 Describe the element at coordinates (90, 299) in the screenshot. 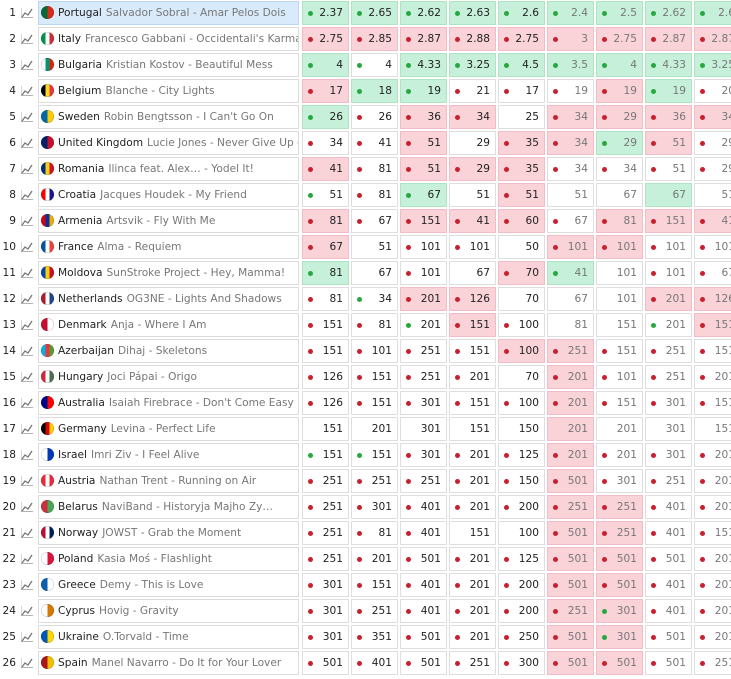

I see `country-name: Netherlands` at that location.